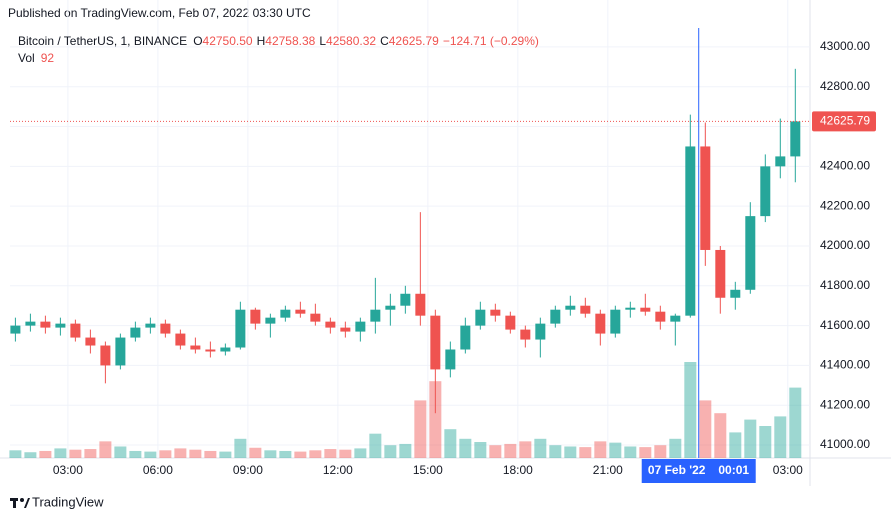 The width and height of the screenshot is (891, 526). I want to click on ohlc-value: 42758.38, so click(290, 41).